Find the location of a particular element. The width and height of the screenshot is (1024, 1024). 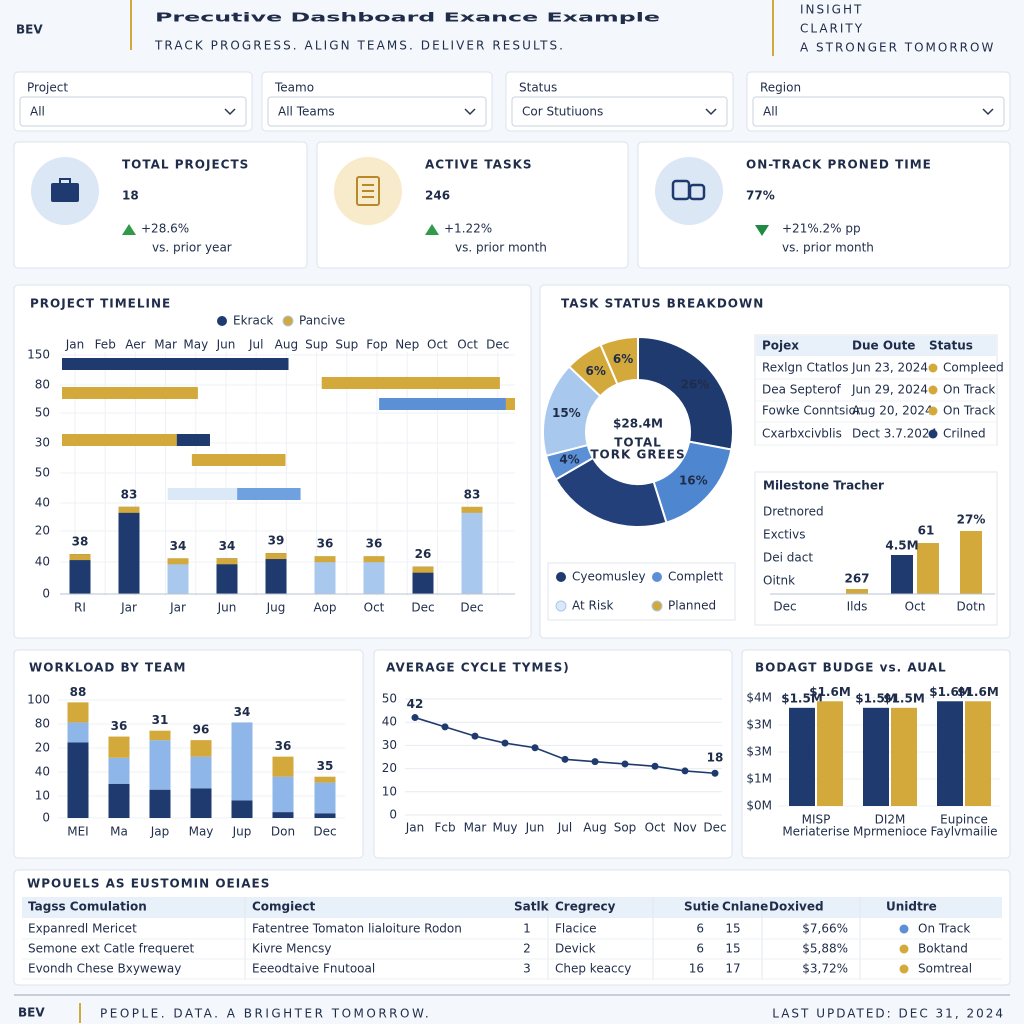

y-tick-label: 50 is located at coordinates (389, 699).